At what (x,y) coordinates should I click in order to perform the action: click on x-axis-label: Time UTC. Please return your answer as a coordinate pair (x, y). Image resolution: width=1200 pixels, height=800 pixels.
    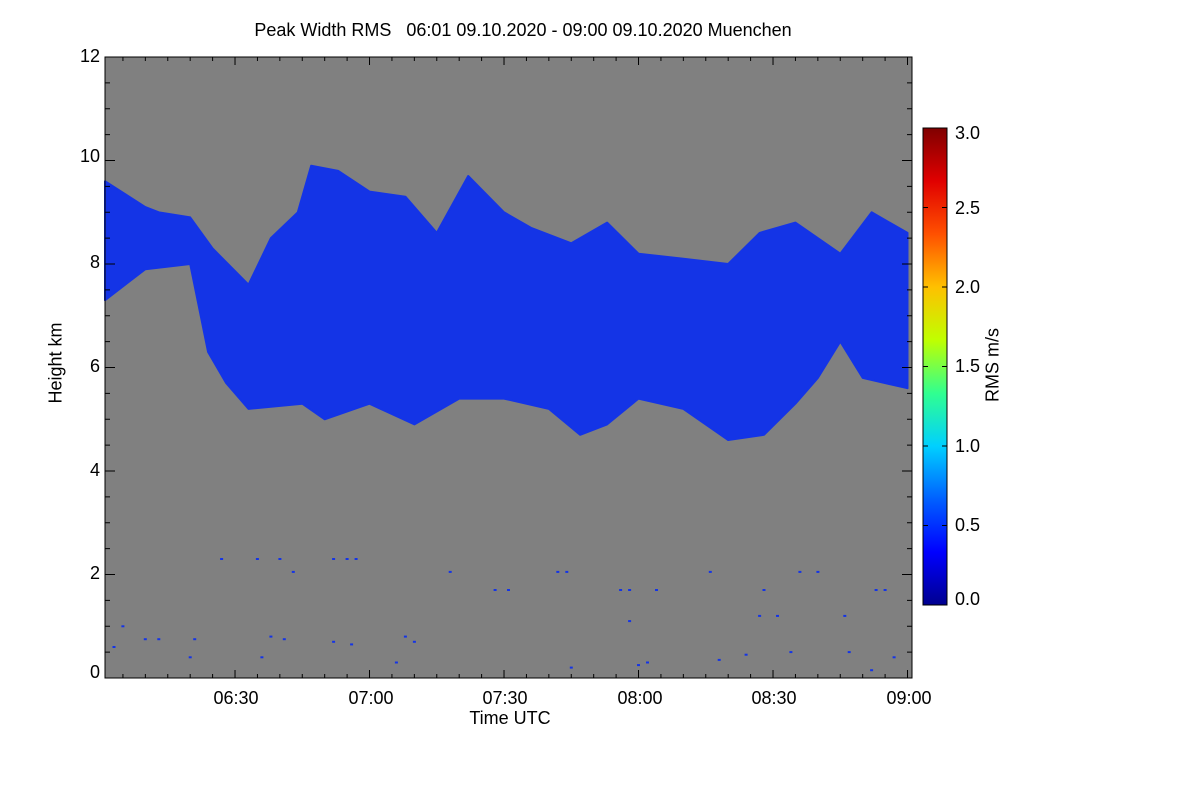
    Looking at the image, I should click on (510, 718).